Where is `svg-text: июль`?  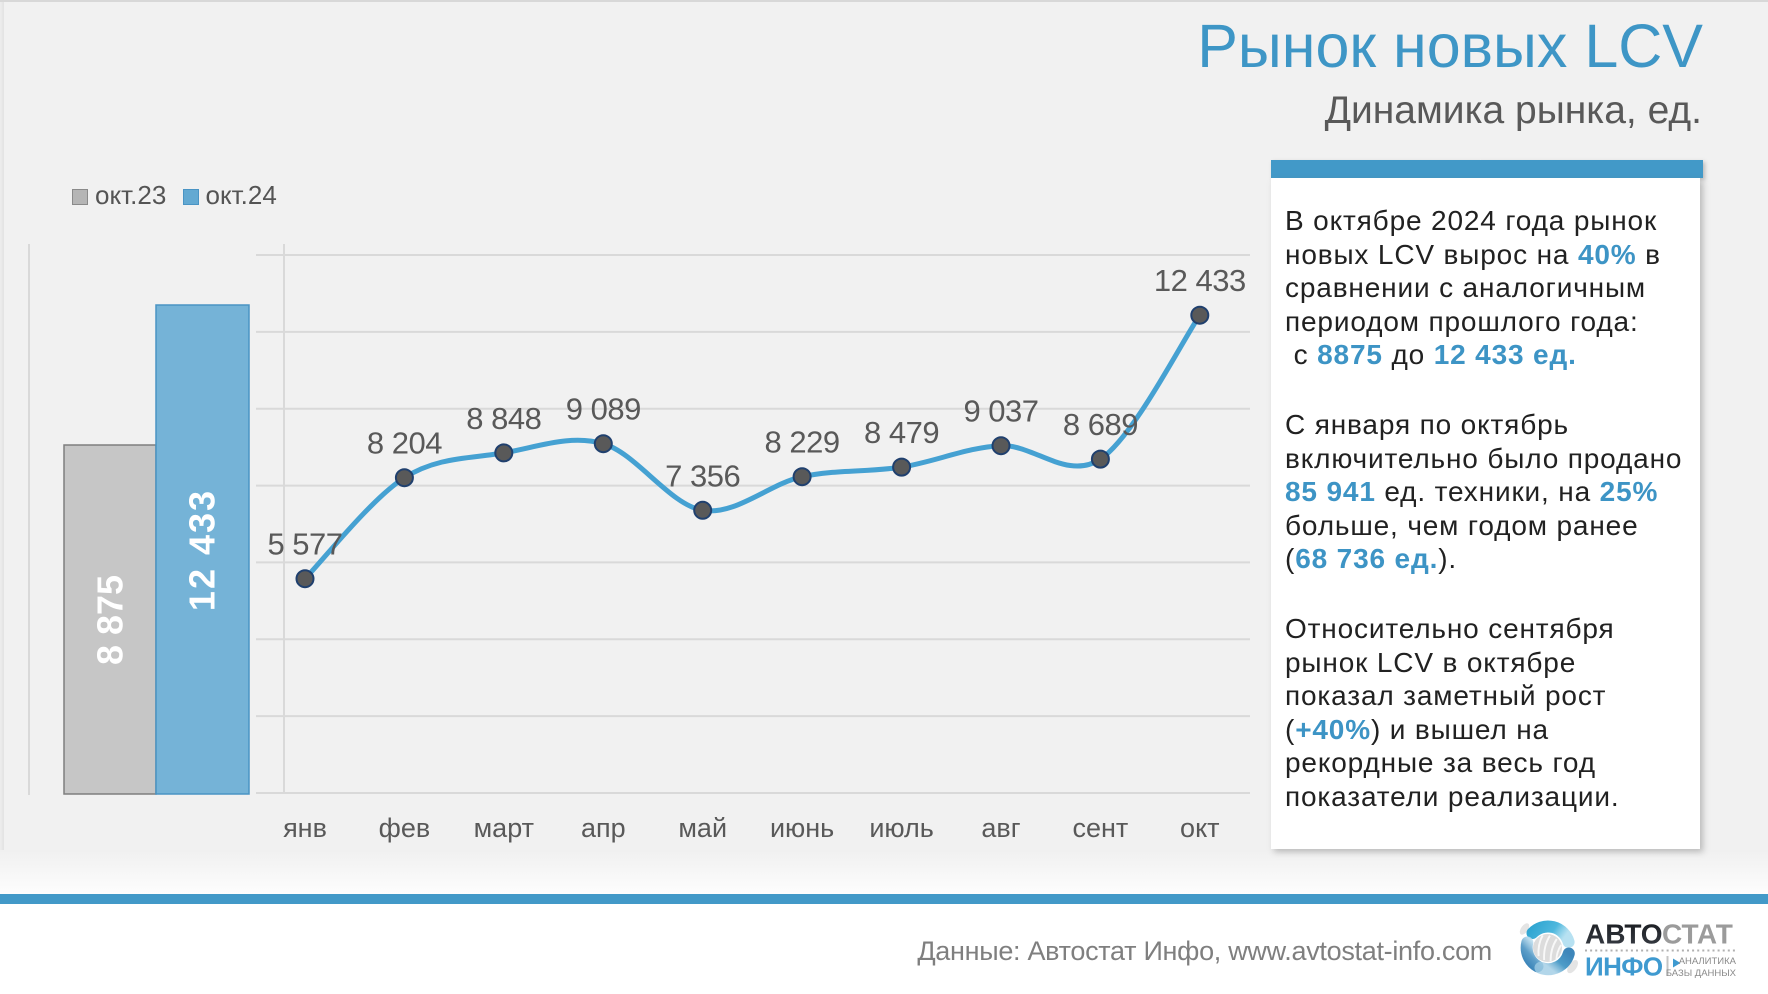 svg-text: июль is located at coordinates (901, 828).